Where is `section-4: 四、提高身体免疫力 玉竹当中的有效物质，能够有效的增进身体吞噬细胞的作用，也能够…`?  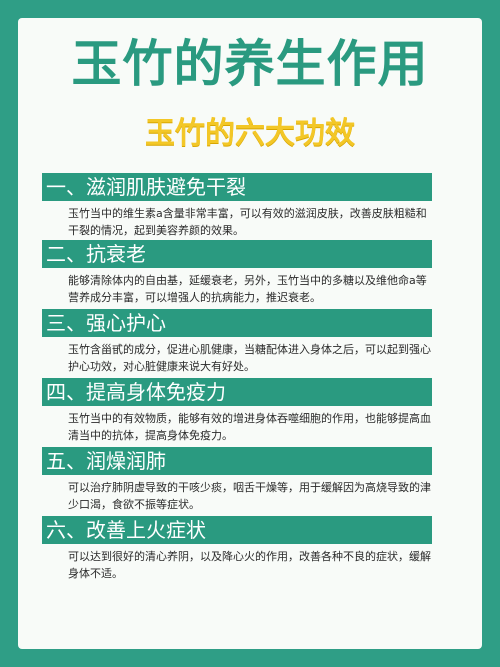 section-4: 四、提高身体免疫力 玉竹当中的有效物质，能够有效的增进身体吞噬细胞的作用，也能够… is located at coordinates (237, 411).